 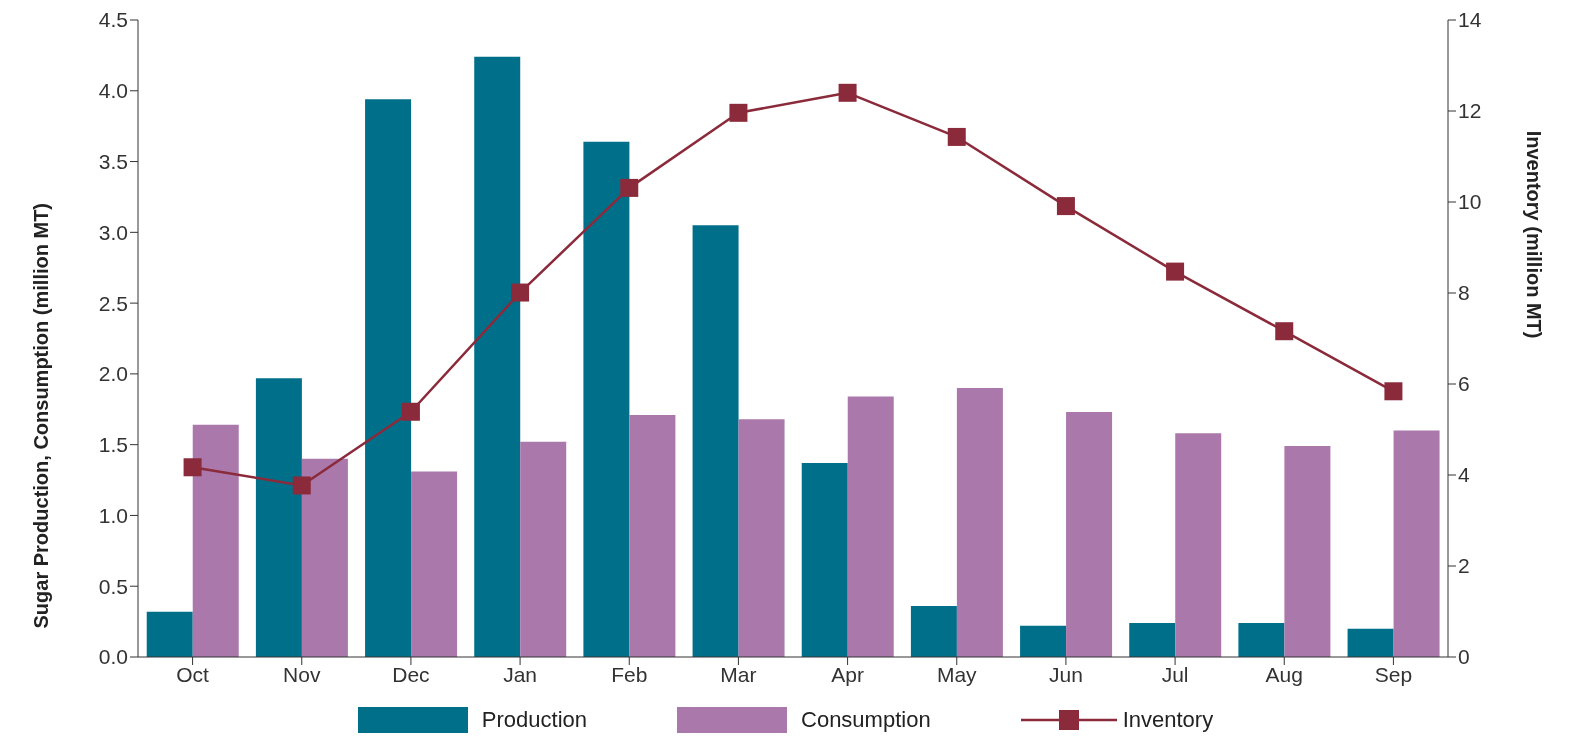 What do you see at coordinates (534, 720) in the screenshot?
I see `legend-label: Production` at bounding box center [534, 720].